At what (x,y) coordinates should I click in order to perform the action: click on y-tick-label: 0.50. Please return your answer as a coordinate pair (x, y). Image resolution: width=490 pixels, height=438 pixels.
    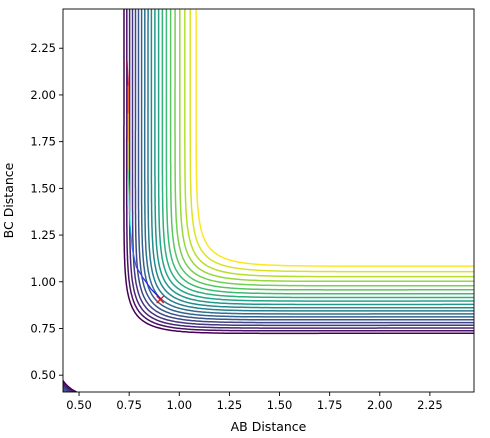
    Looking at the image, I should click on (43, 375).